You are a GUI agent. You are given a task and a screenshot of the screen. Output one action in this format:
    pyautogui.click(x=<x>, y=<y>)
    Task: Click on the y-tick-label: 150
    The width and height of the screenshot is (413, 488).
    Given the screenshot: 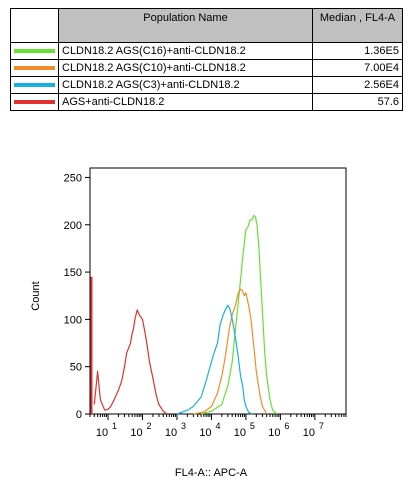 What is the action you would take?
    pyautogui.click(x=73, y=273)
    